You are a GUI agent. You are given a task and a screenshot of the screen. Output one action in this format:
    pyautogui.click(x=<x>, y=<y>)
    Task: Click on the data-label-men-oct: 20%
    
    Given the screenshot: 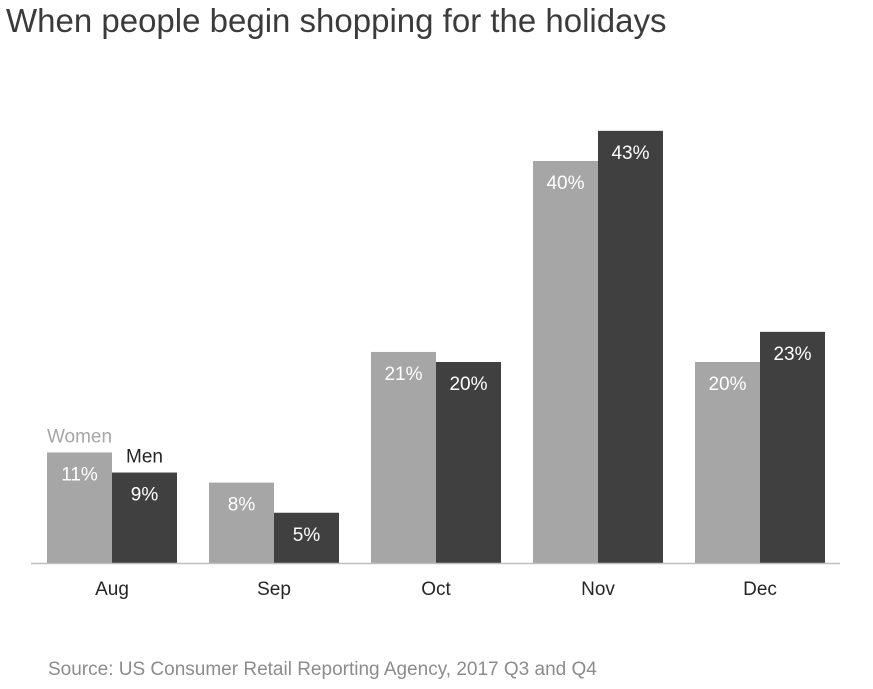 What is the action you would take?
    pyautogui.click(x=468, y=384)
    